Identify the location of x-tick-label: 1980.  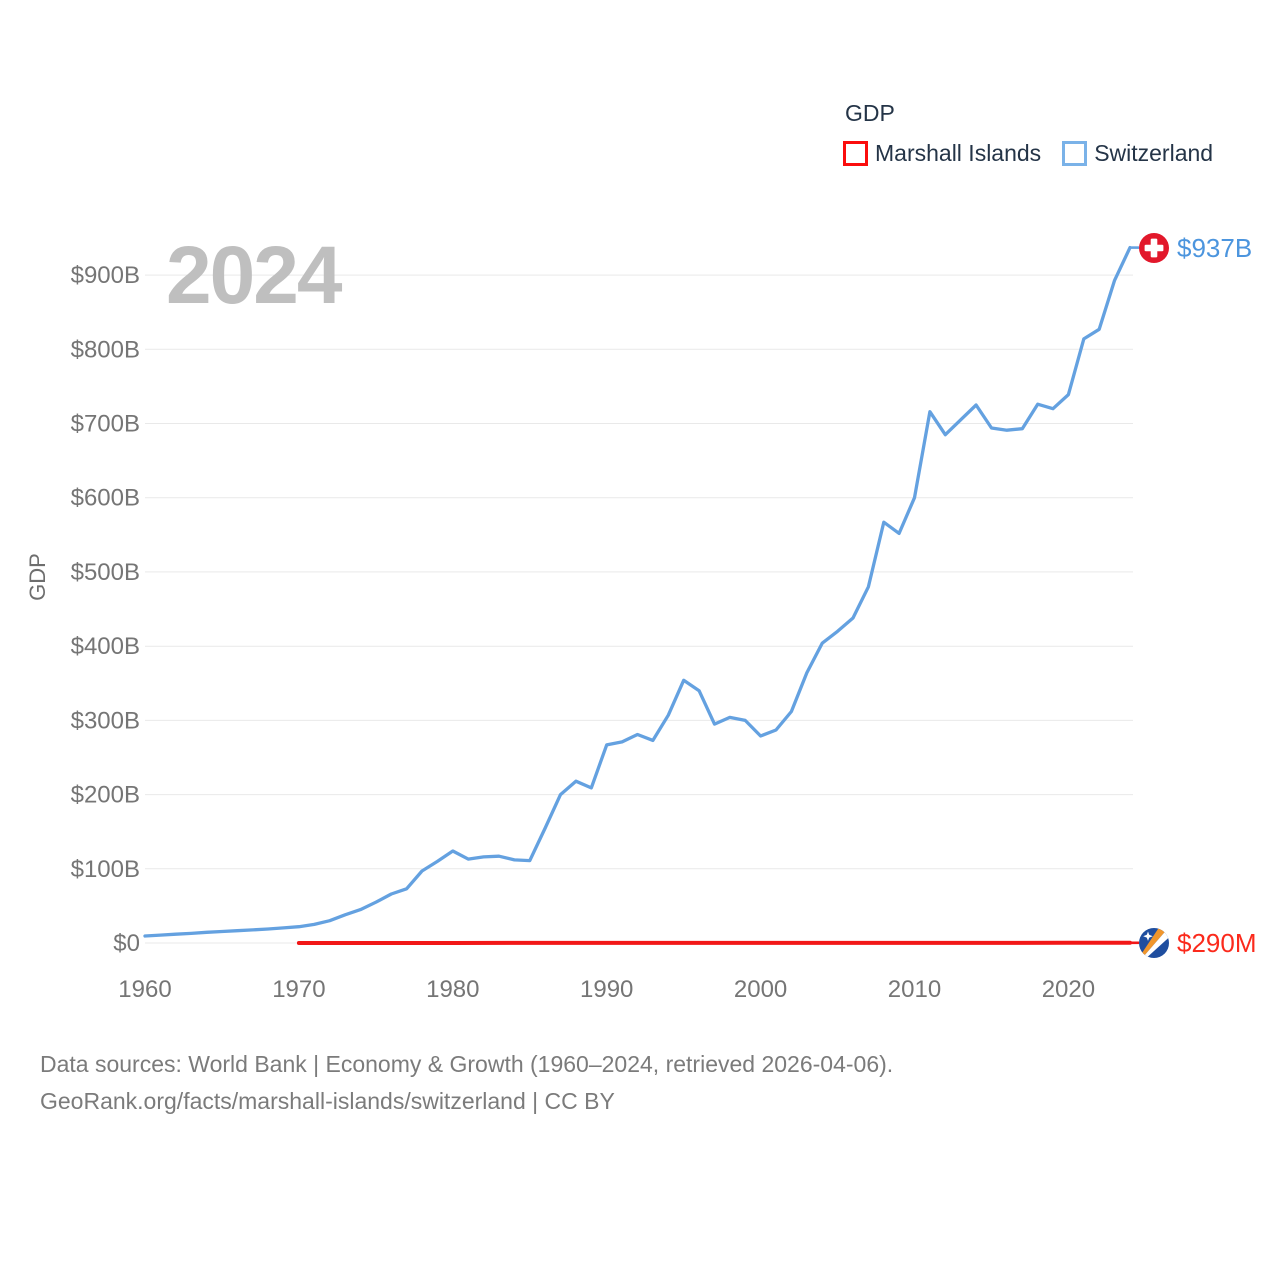
(452, 989).